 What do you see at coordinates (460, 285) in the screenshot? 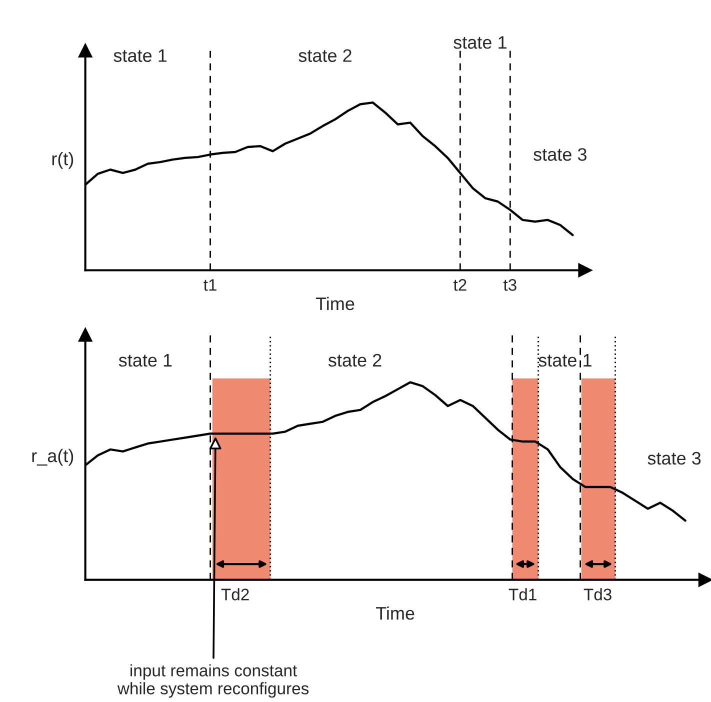
I see `x-tick-label: t2` at bounding box center [460, 285].